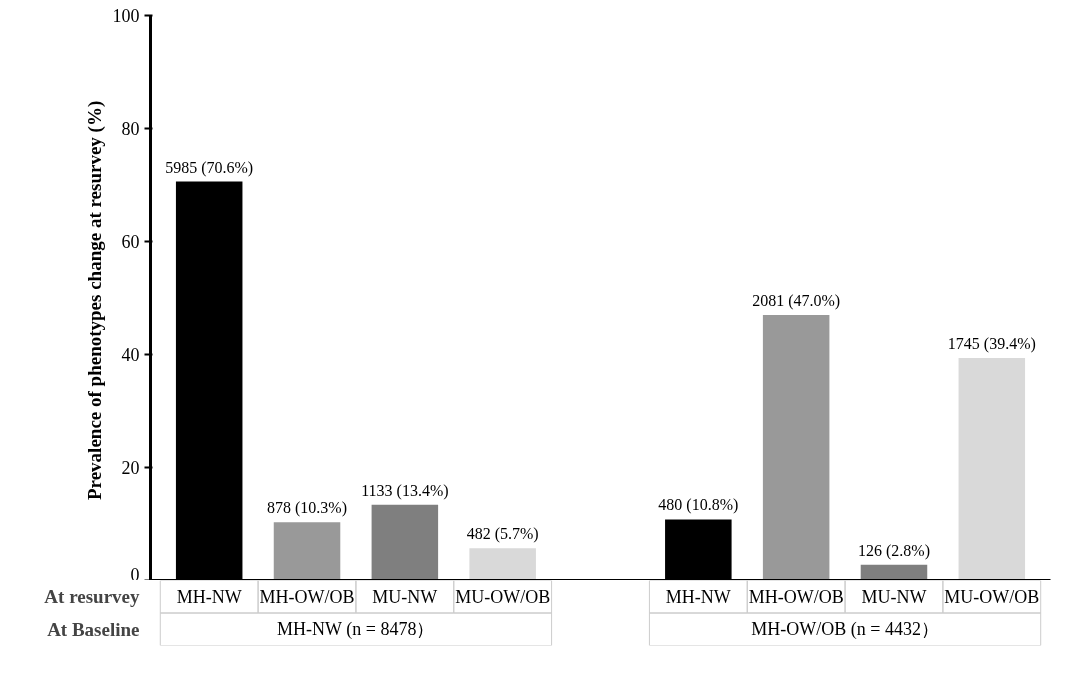  Describe the element at coordinates (130, 242) in the screenshot. I see `y-tick-label: 60` at that location.